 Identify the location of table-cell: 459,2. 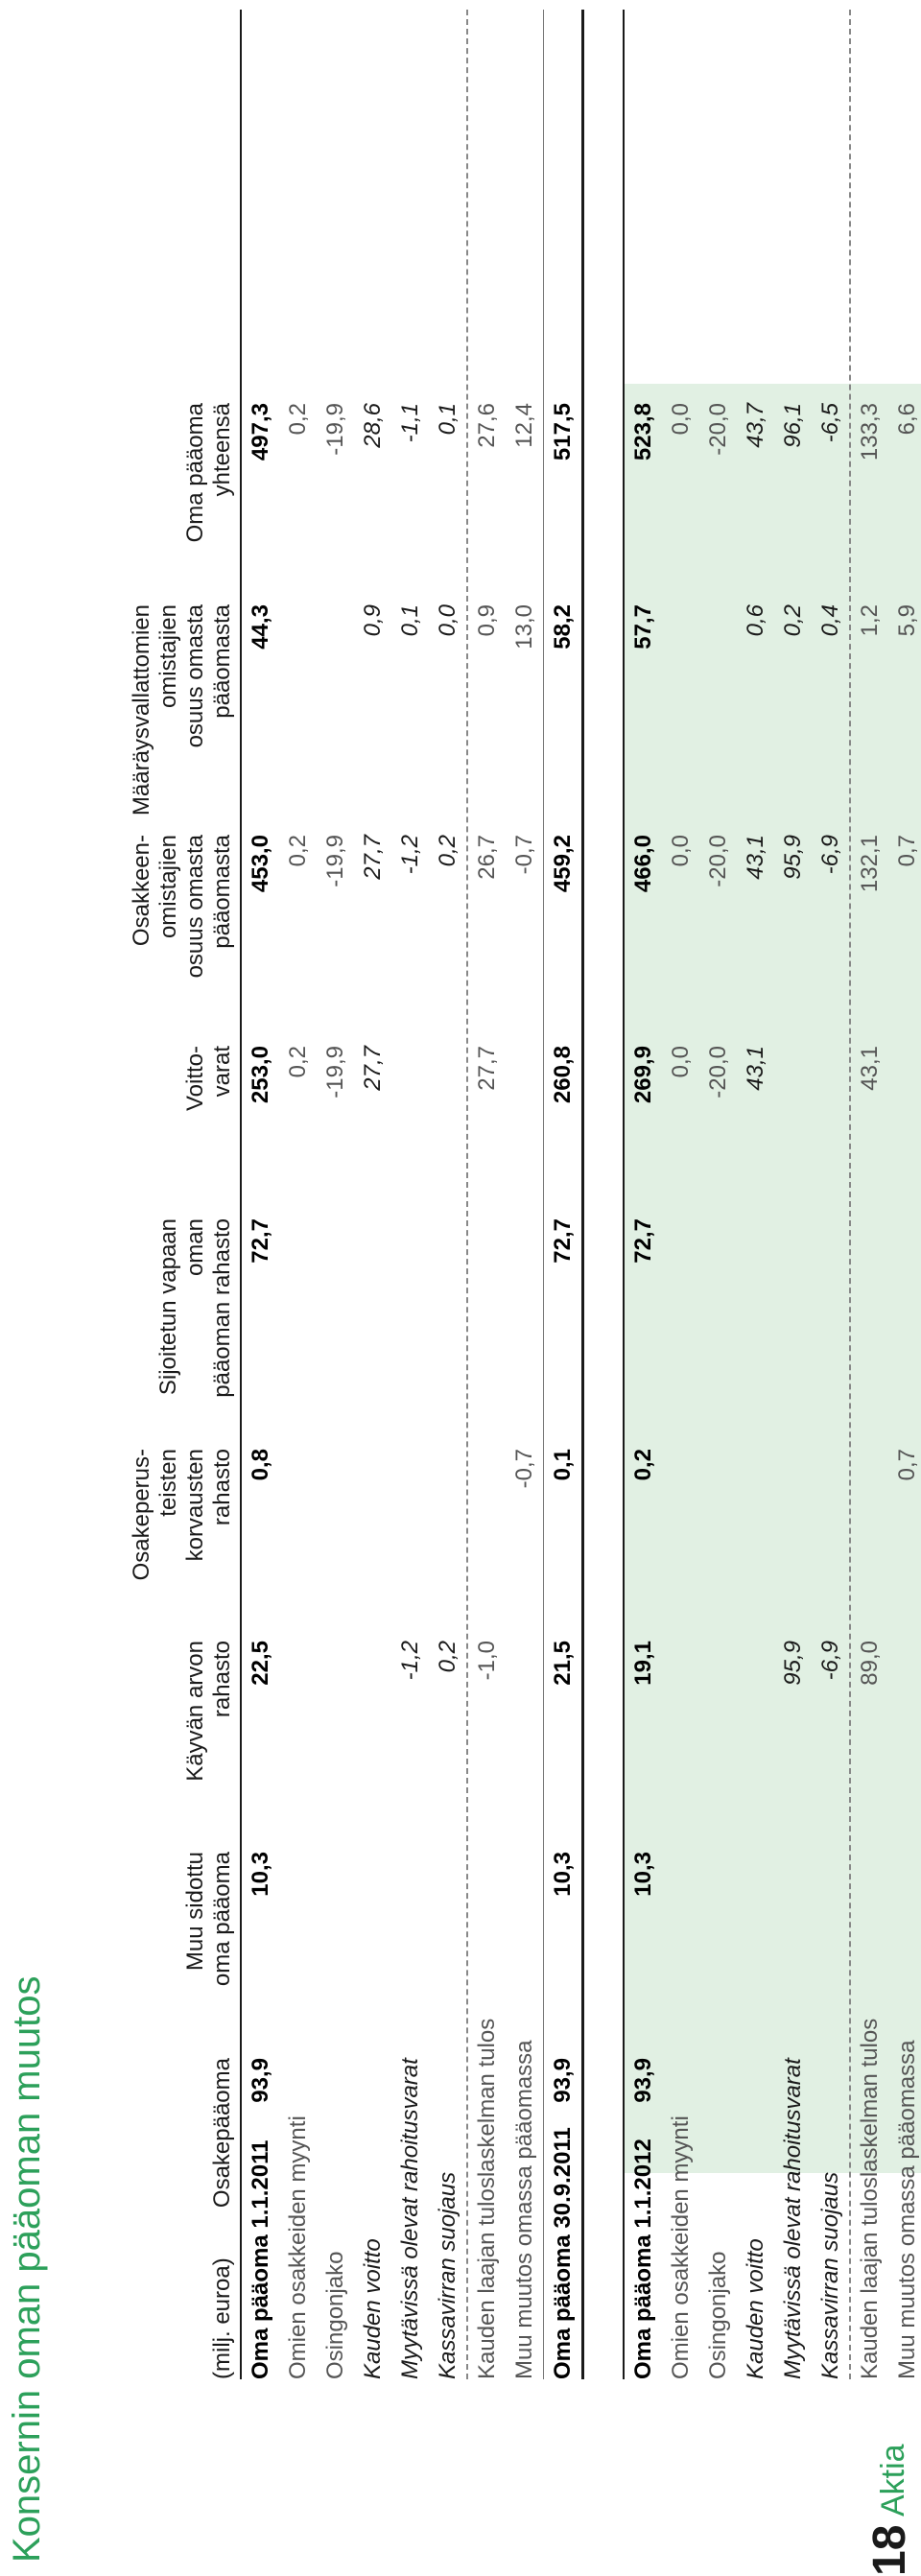
(563, 864).